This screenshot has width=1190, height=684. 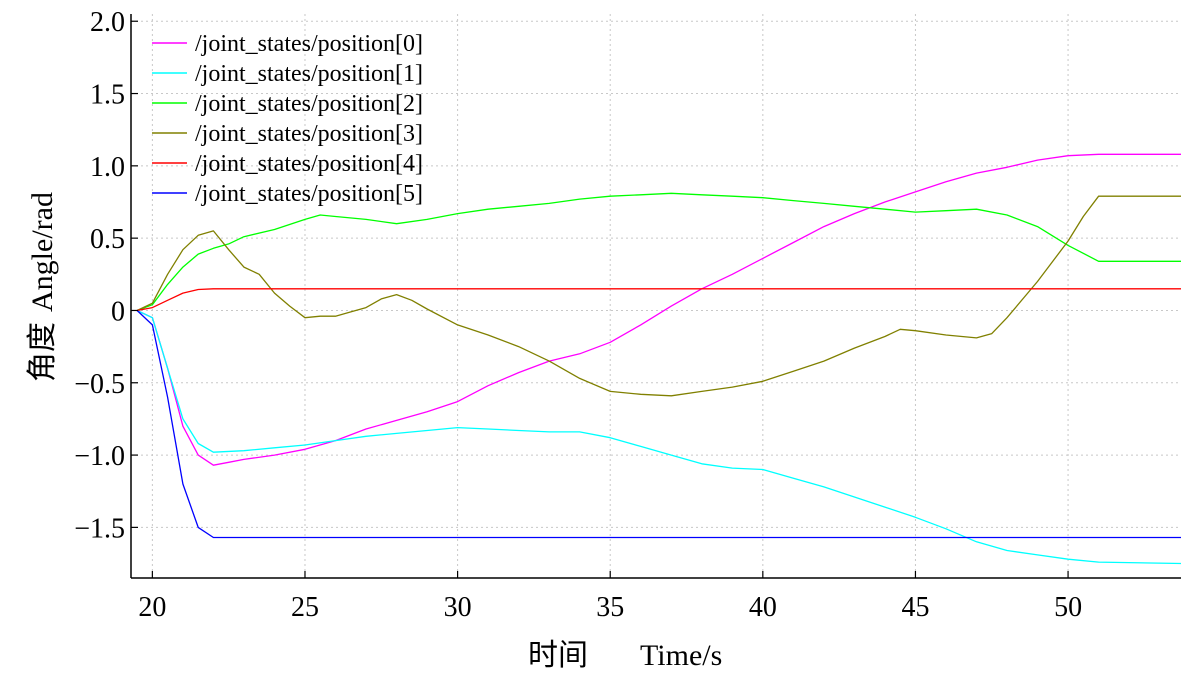 I want to click on legend-label-0: /joint_states/position[0], so click(x=309, y=44).